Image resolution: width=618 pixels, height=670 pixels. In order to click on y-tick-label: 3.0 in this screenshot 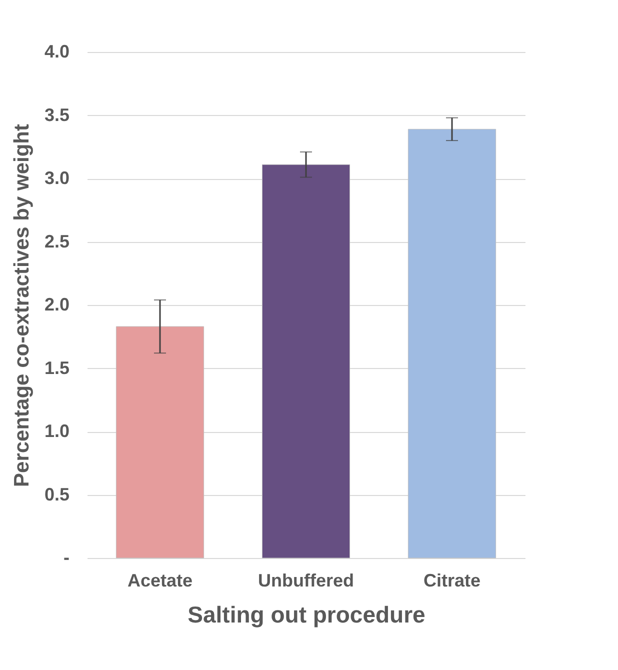, I will do `click(57, 178)`.